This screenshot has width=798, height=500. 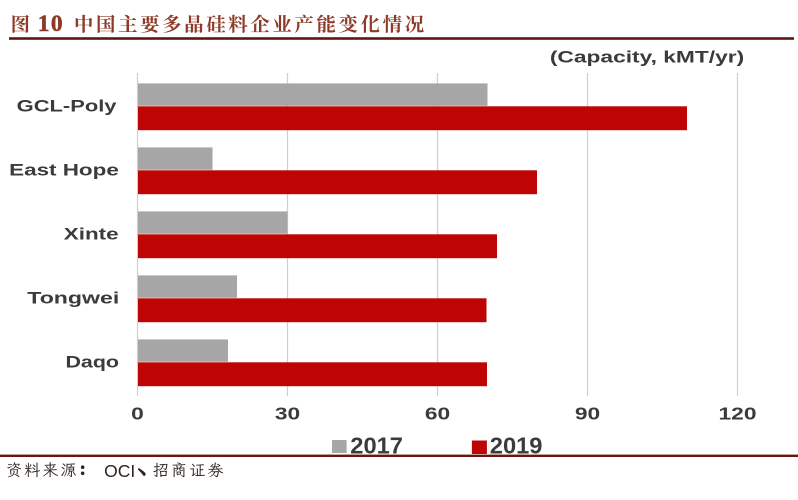 What do you see at coordinates (738, 414) in the screenshot?
I see `svg-text: 120` at bounding box center [738, 414].